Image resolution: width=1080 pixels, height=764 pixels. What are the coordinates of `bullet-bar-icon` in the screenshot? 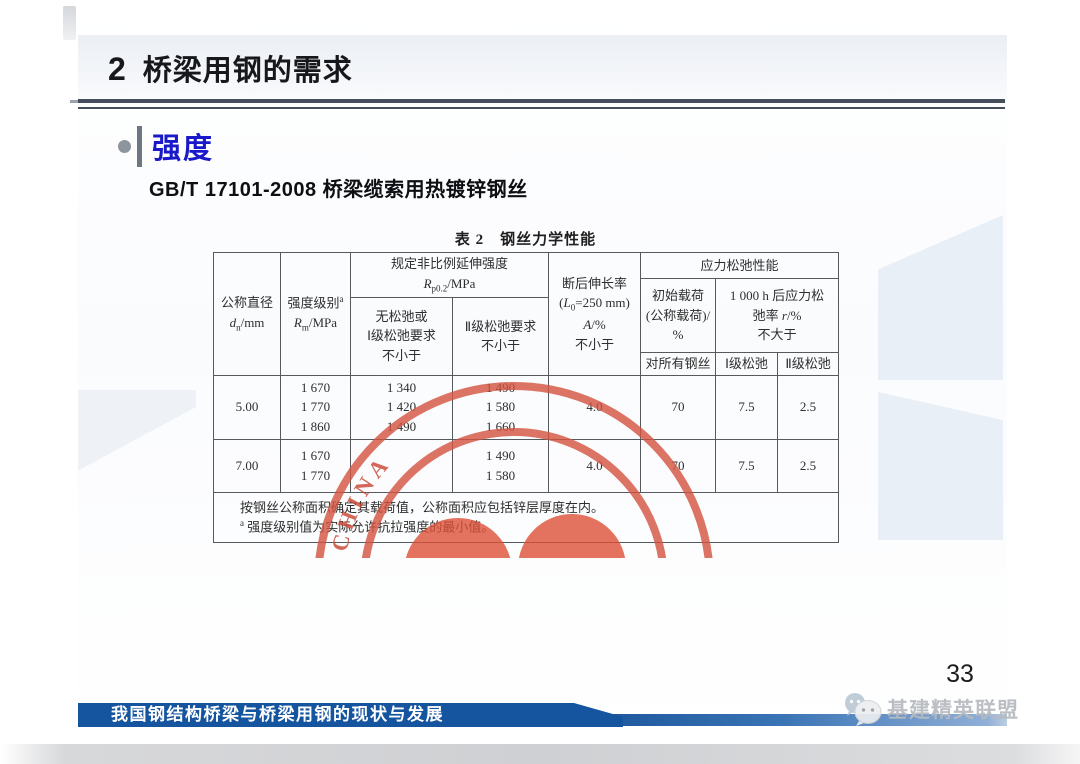 It's located at (139, 146).